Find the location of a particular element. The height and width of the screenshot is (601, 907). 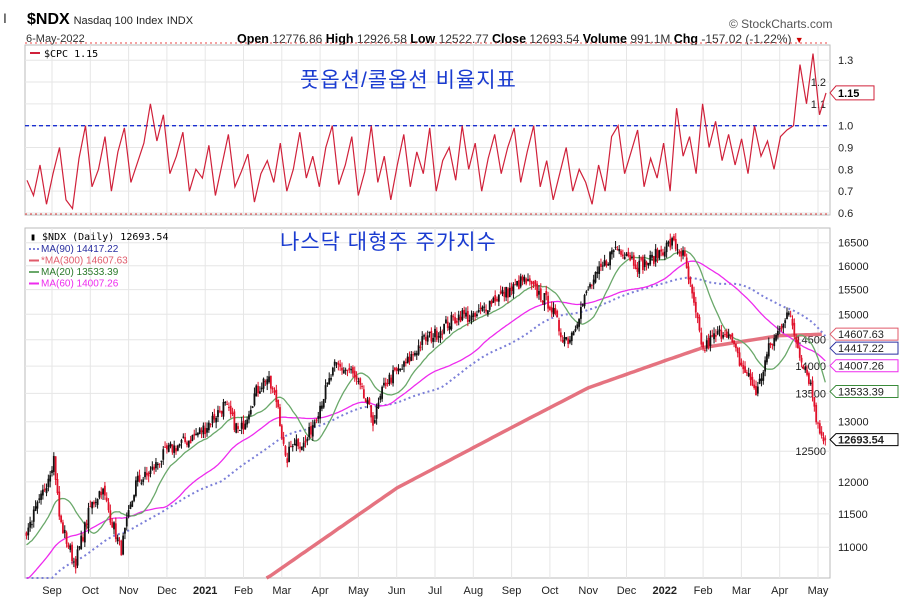

price-tick-label: 11000 is located at coordinates (853, 548).